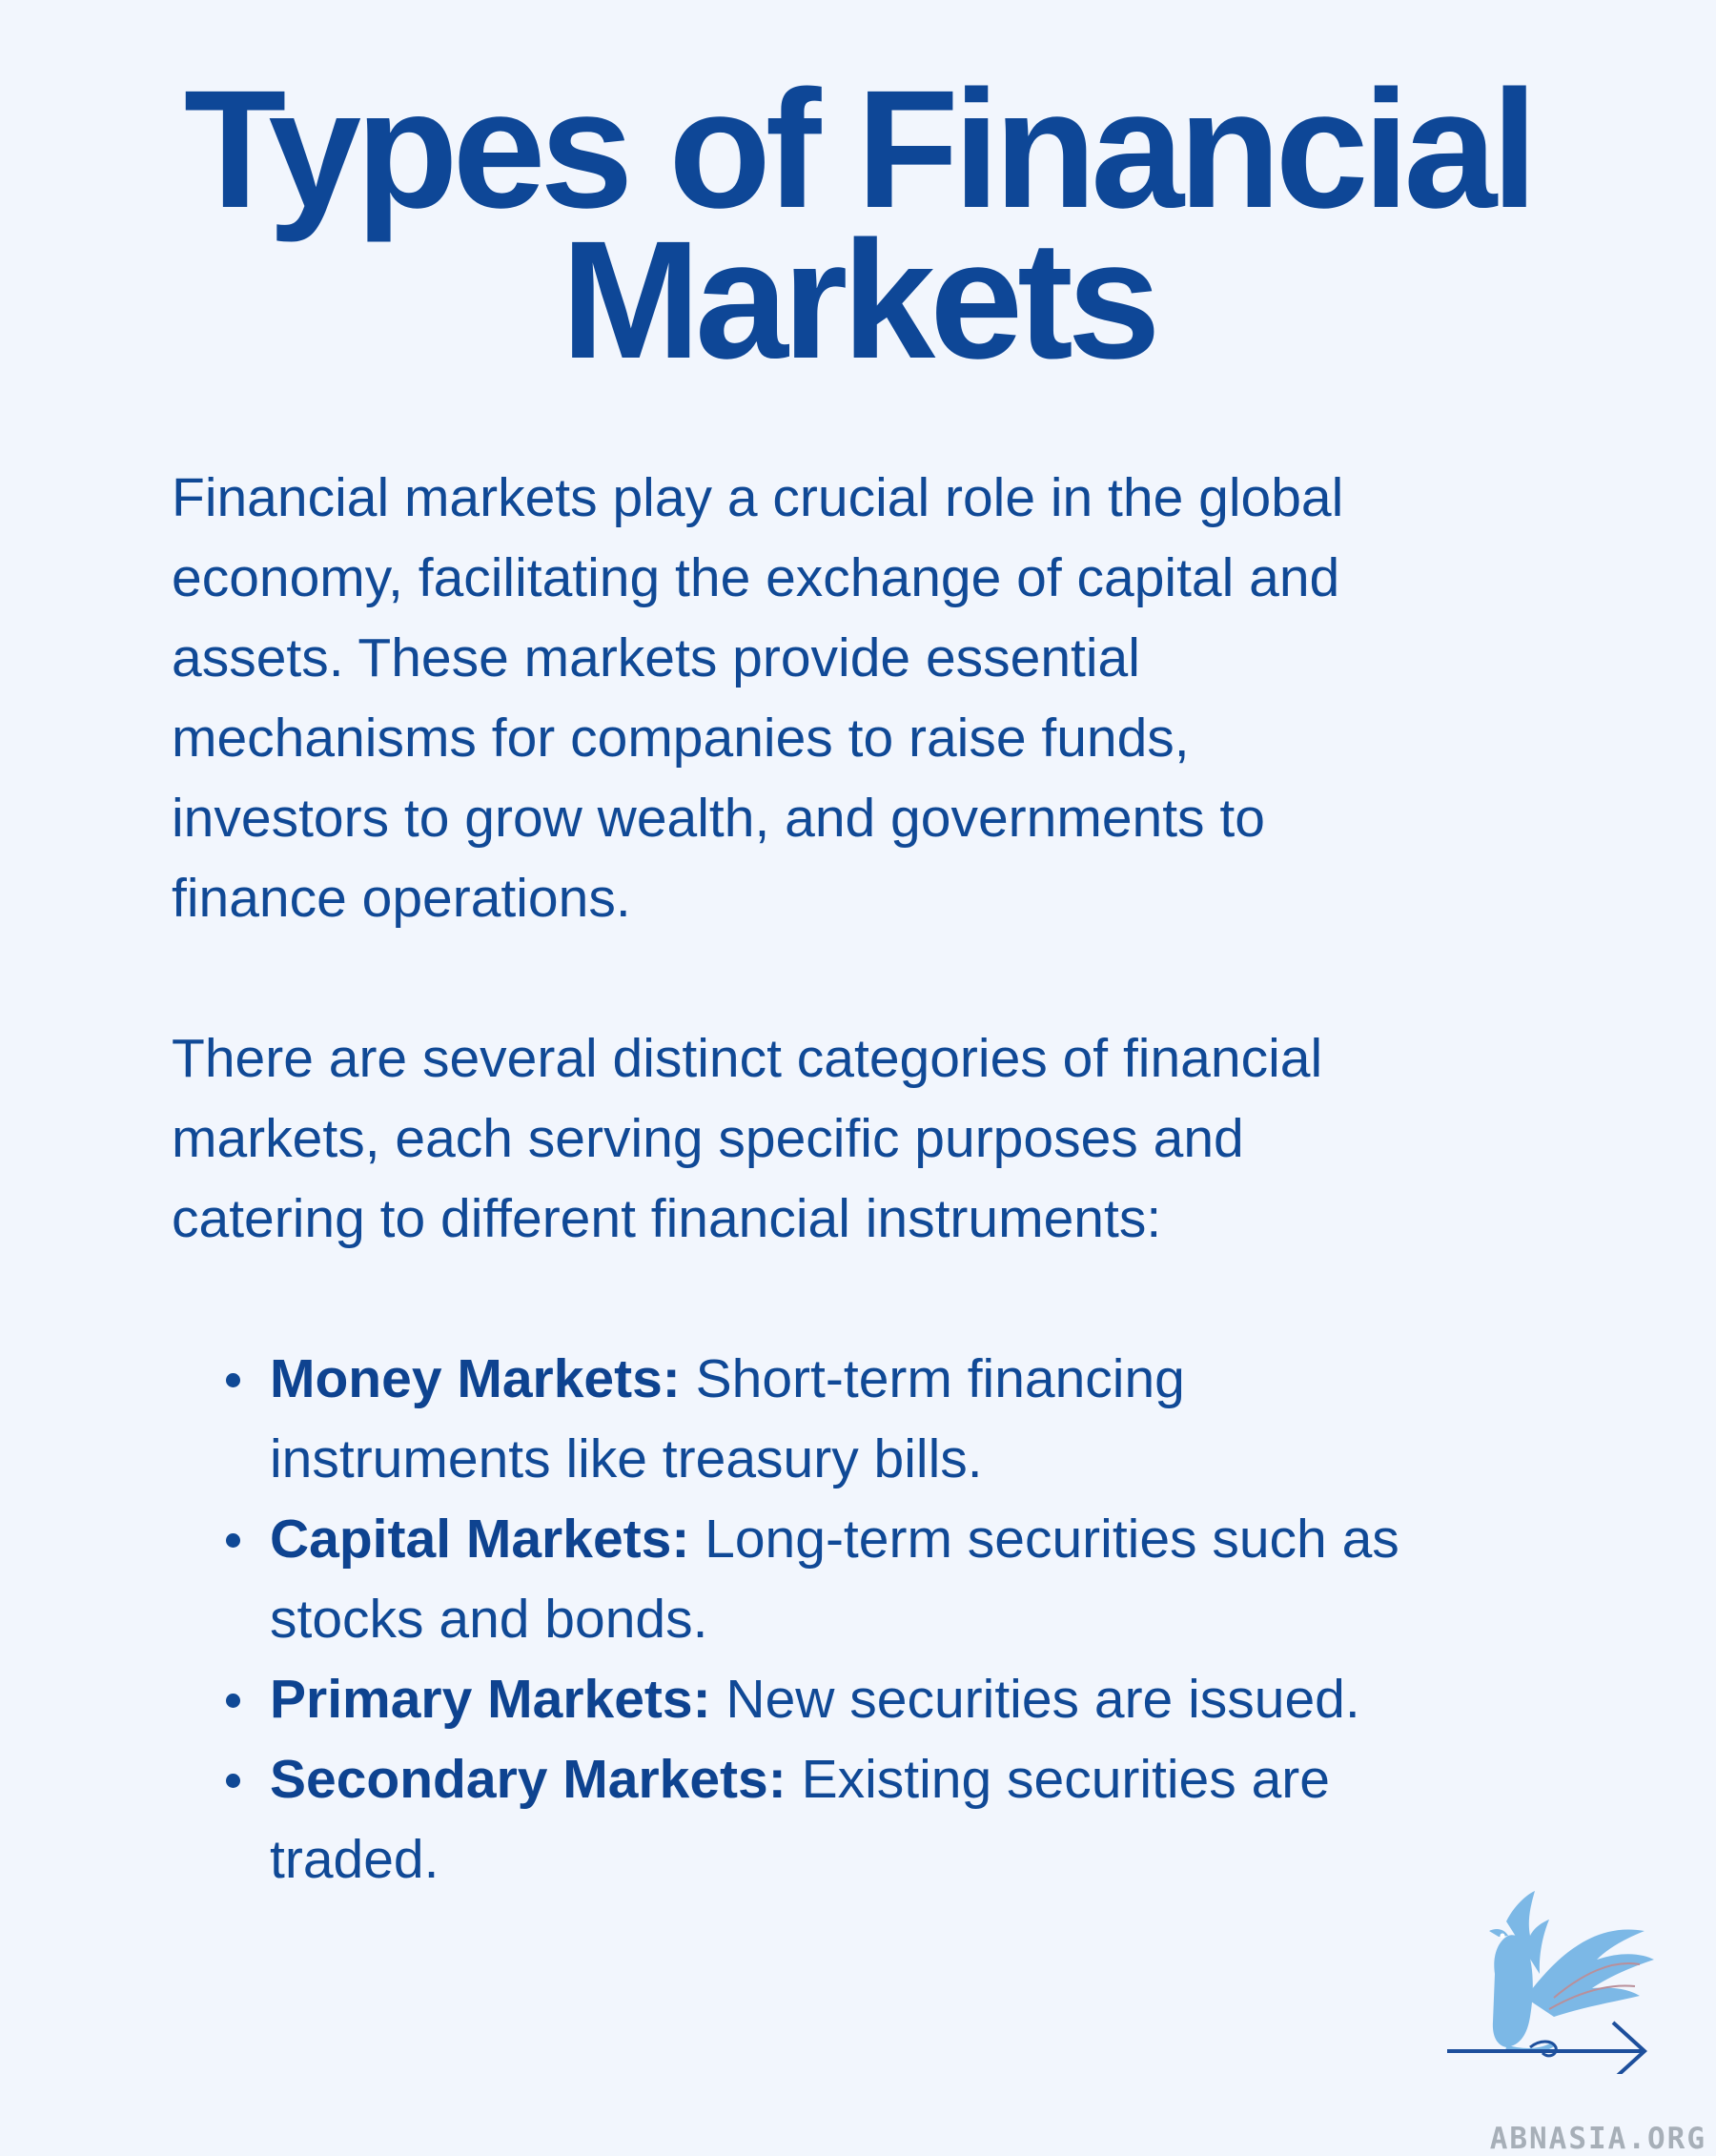  I want to click on intro-line: mechanisms for companies to raise funds,, so click(681, 738).